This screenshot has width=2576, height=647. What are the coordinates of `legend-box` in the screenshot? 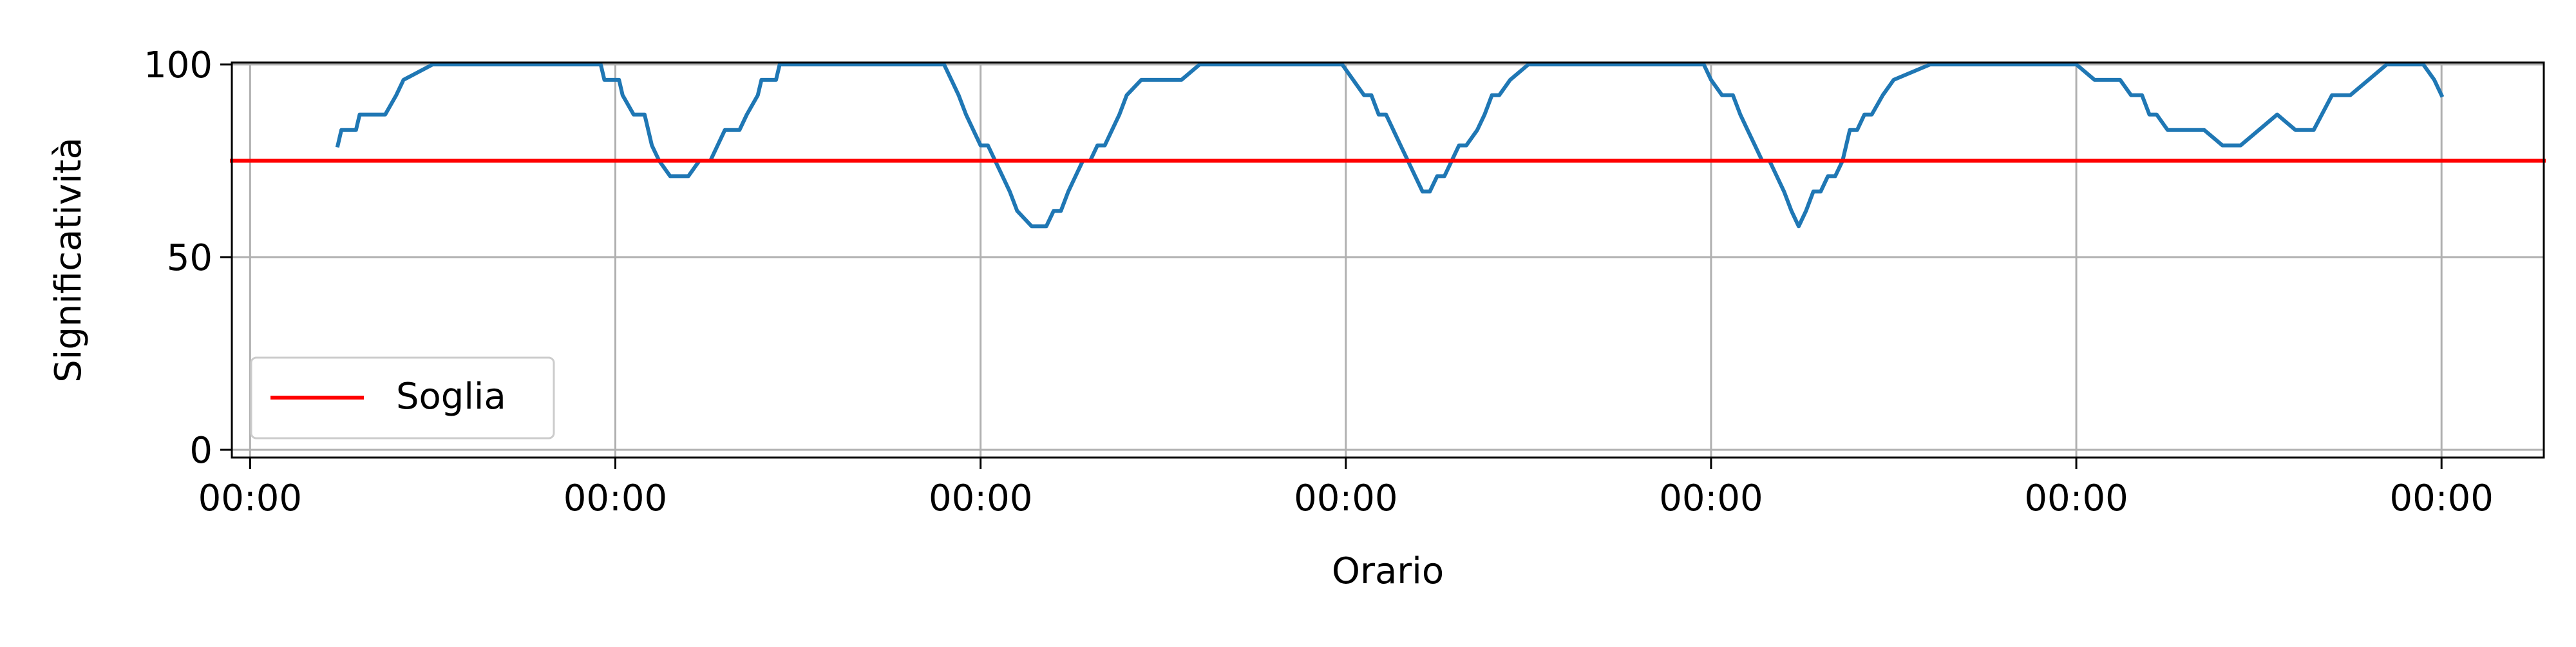 It's located at (402, 397).